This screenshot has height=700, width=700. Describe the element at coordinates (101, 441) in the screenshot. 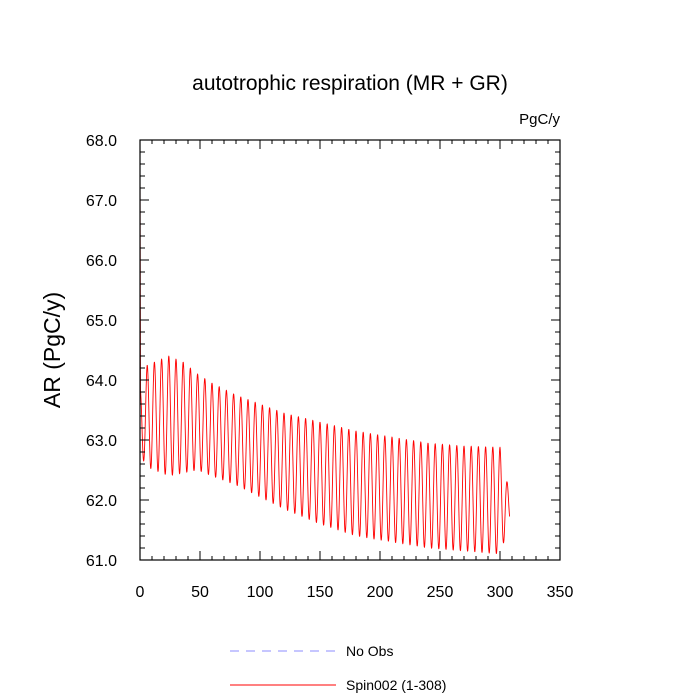

I see `y-tick-label: 63.0` at that location.